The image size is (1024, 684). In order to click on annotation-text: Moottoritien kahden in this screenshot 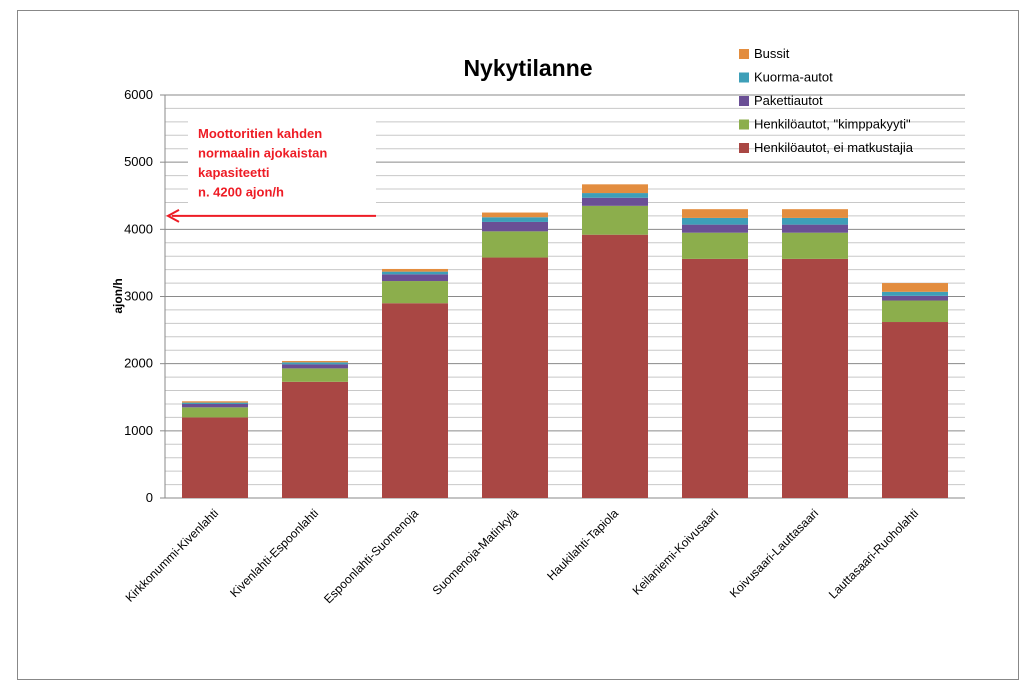, I will do `click(260, 133)`.